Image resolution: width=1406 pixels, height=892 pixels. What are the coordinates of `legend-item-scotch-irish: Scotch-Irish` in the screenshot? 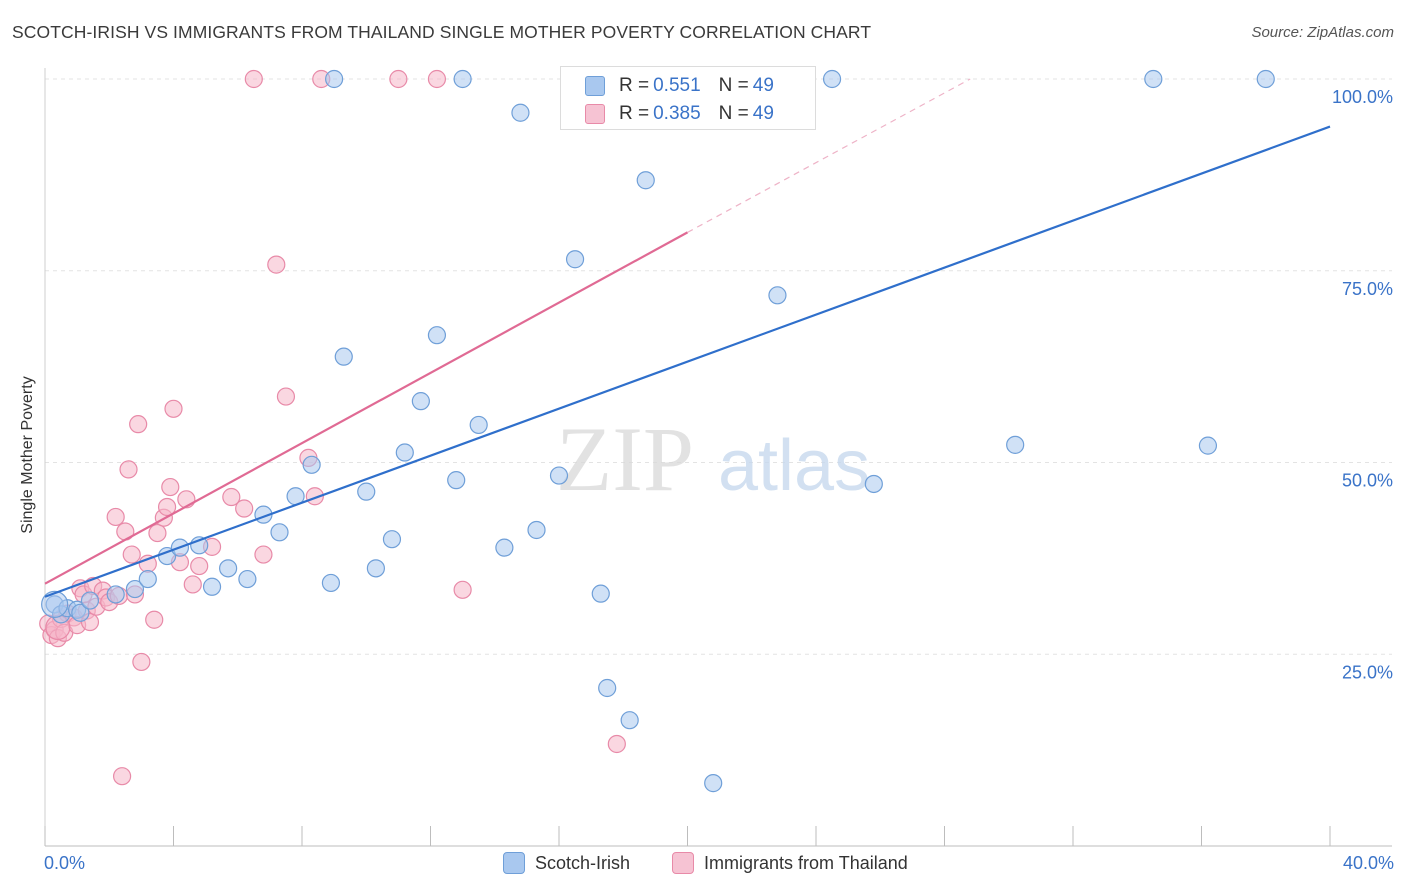 It's located at (566, 863).